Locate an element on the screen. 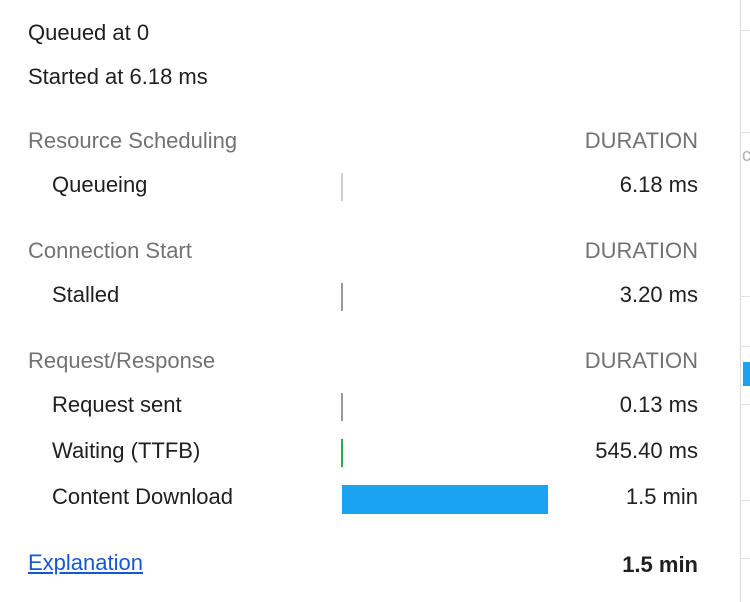 The image size is (750, 602). background-network-panel-edge: c is located at coordinates (745, 301).